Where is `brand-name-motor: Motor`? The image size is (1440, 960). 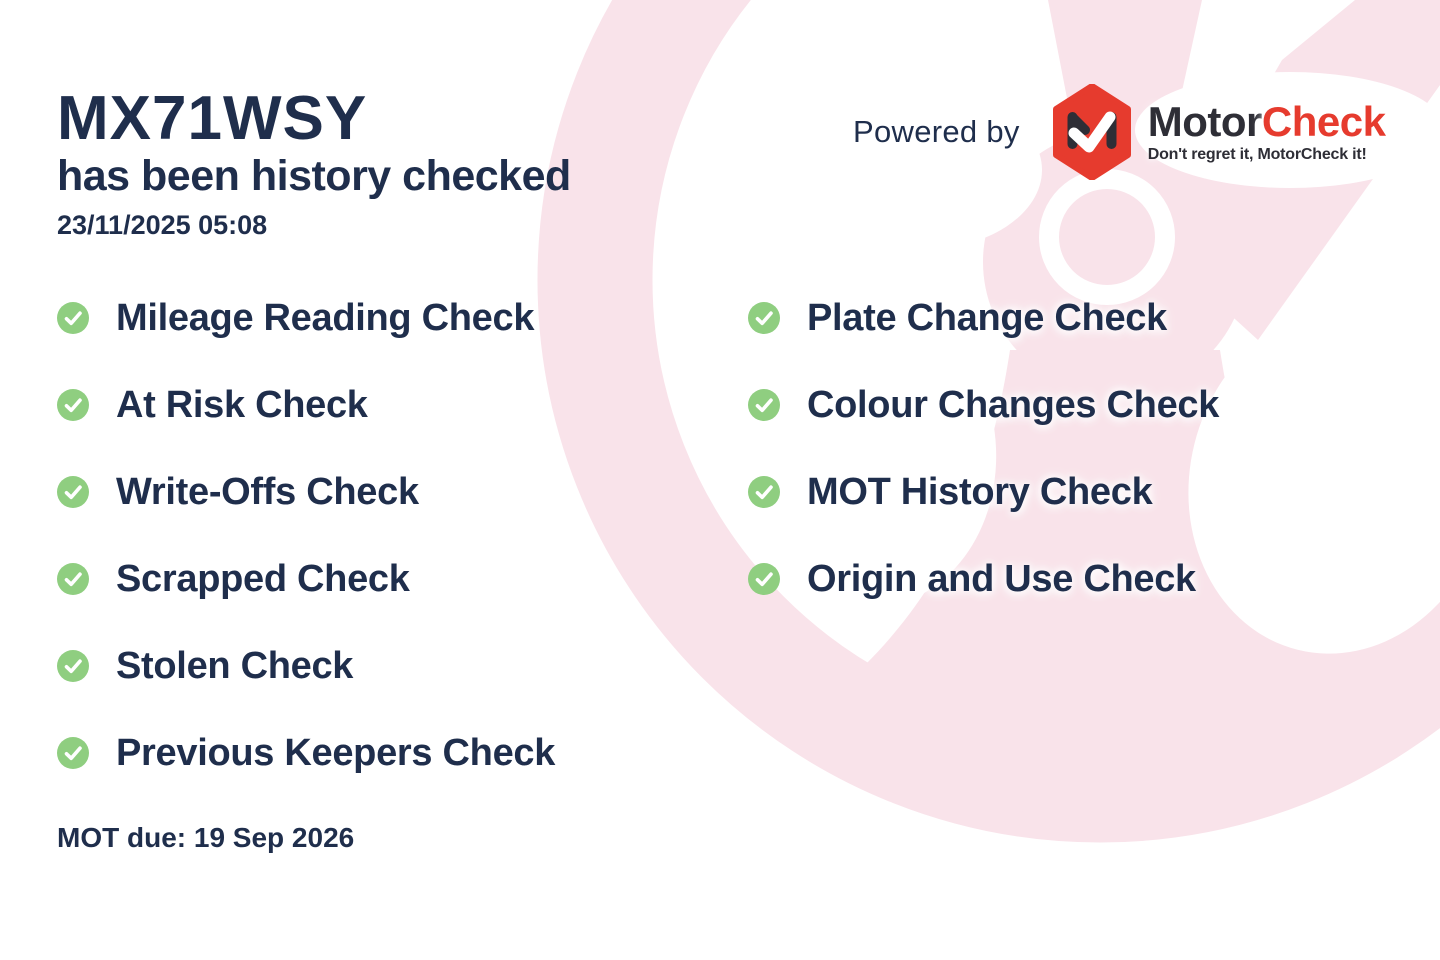 brand-name-motor: Motor is located at coordinates (1205, 121).